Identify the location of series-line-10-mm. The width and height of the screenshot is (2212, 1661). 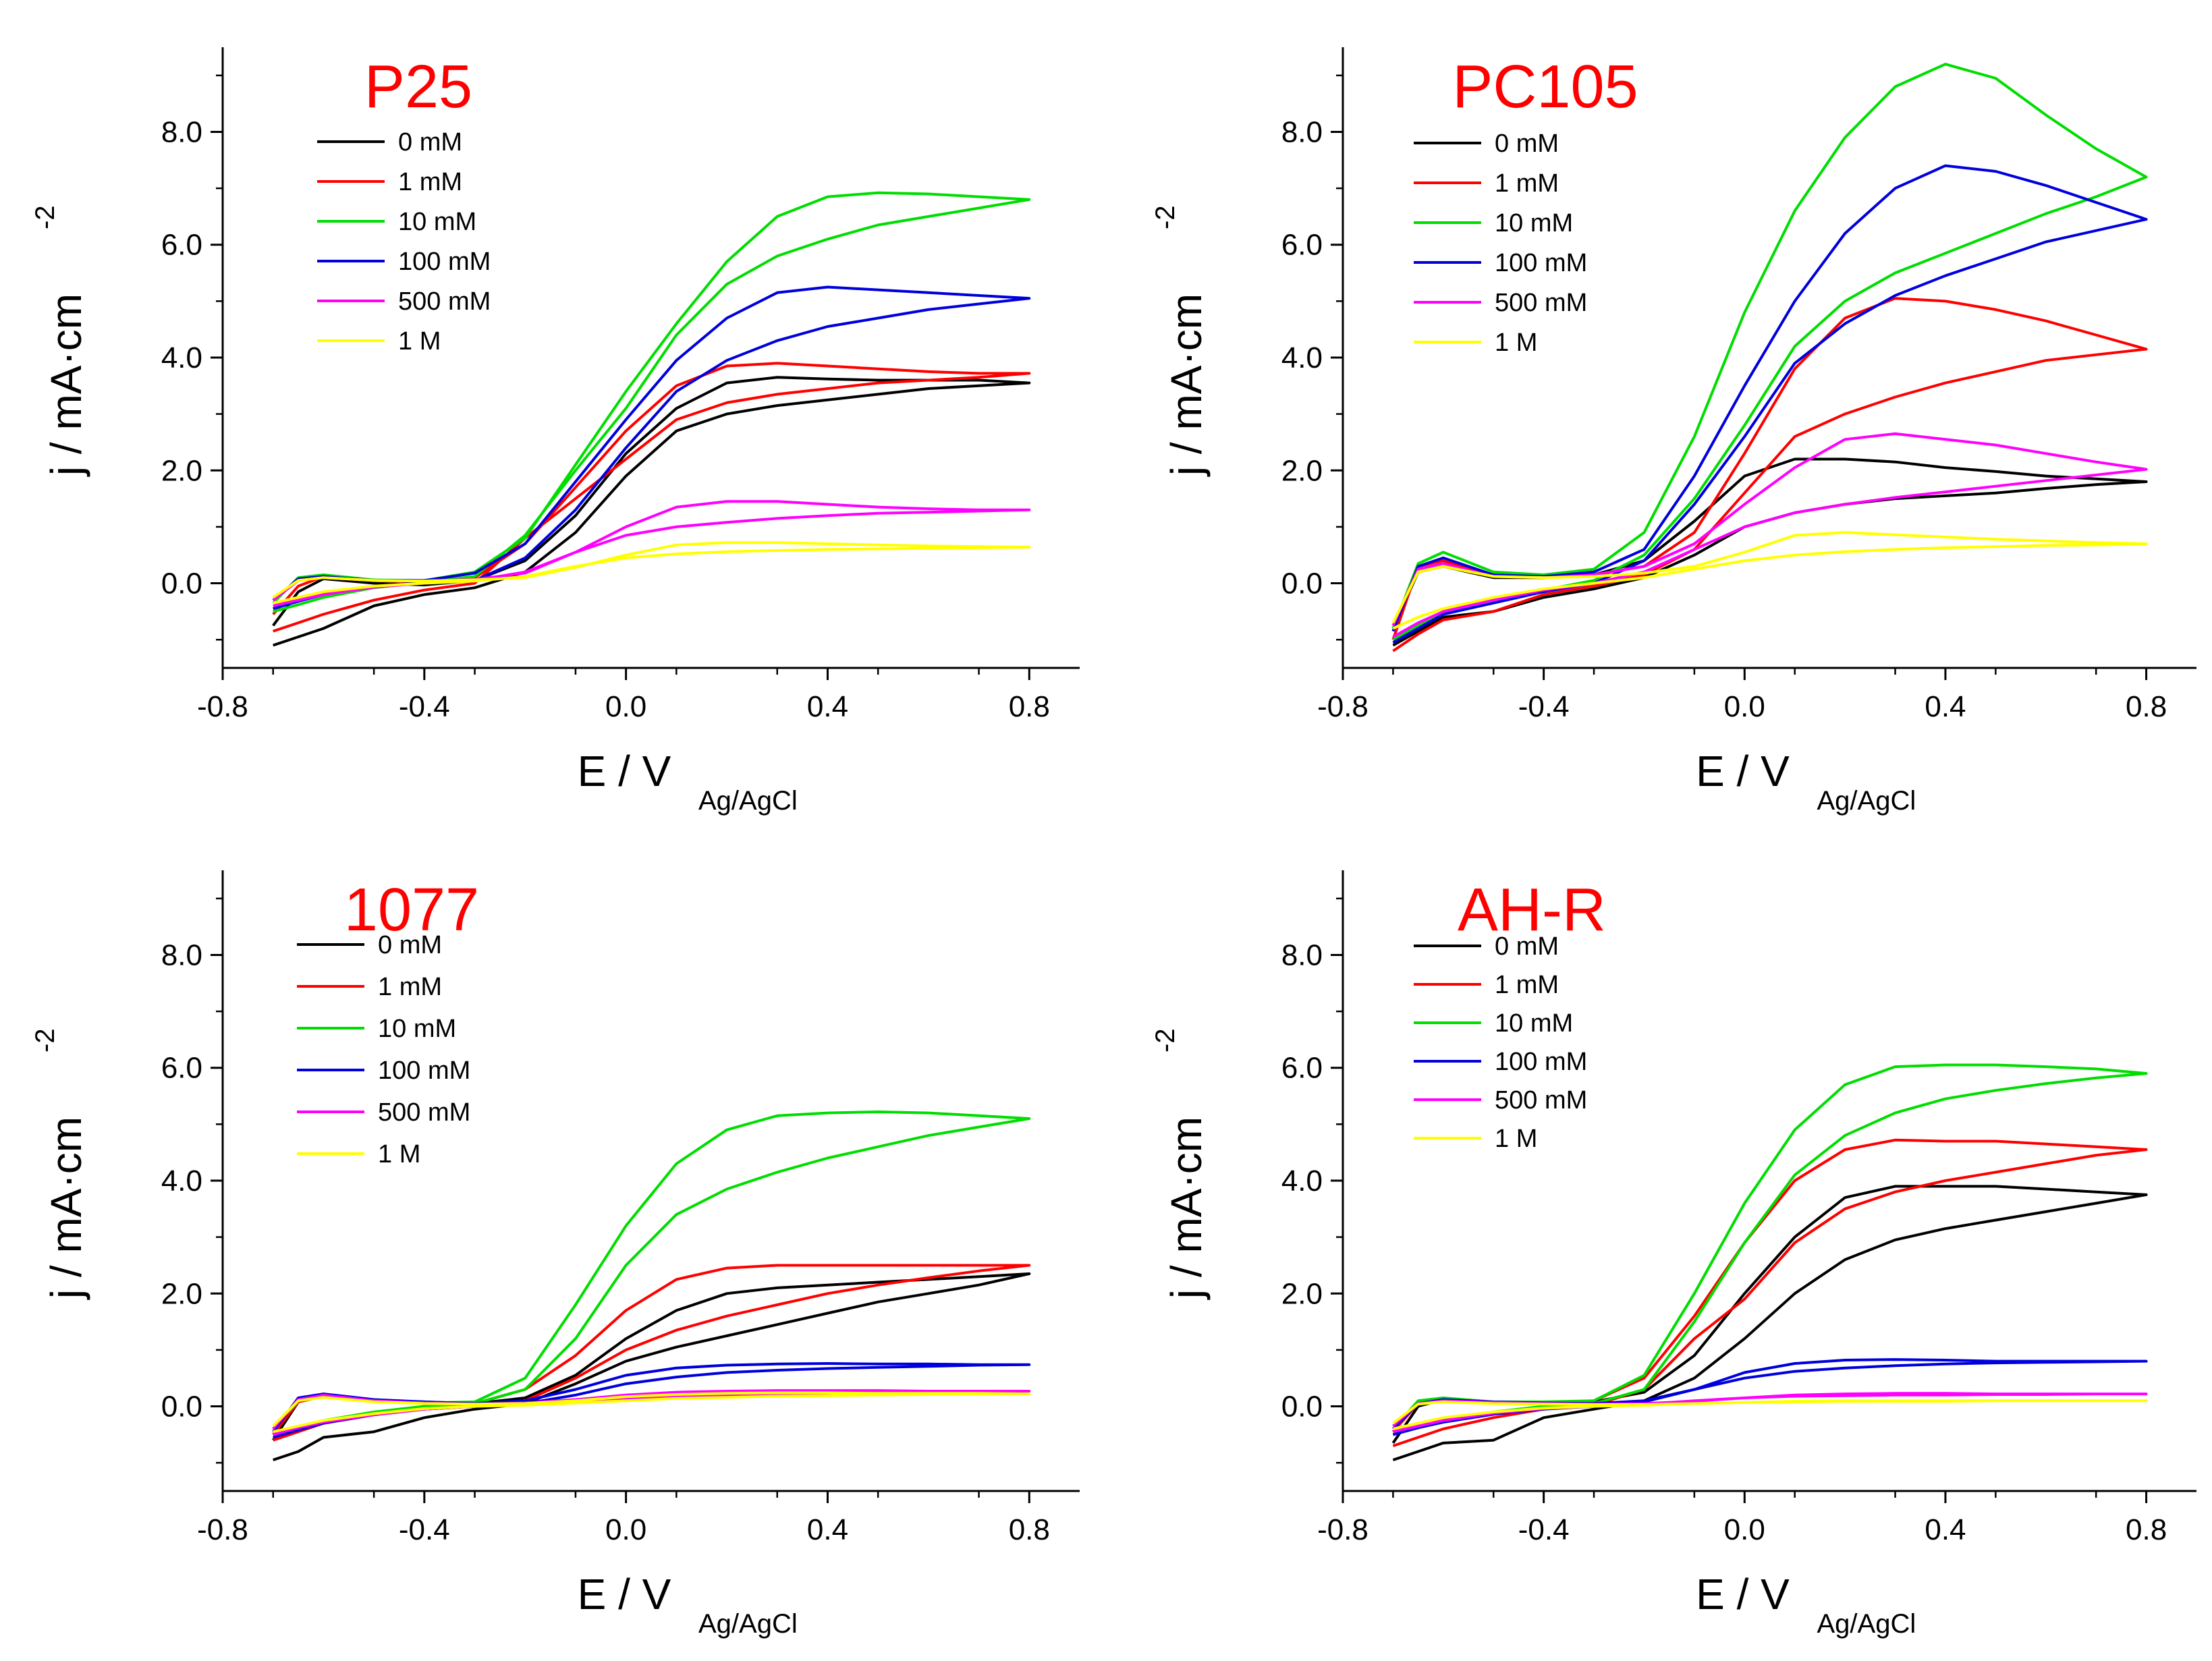
(1769, 1249).